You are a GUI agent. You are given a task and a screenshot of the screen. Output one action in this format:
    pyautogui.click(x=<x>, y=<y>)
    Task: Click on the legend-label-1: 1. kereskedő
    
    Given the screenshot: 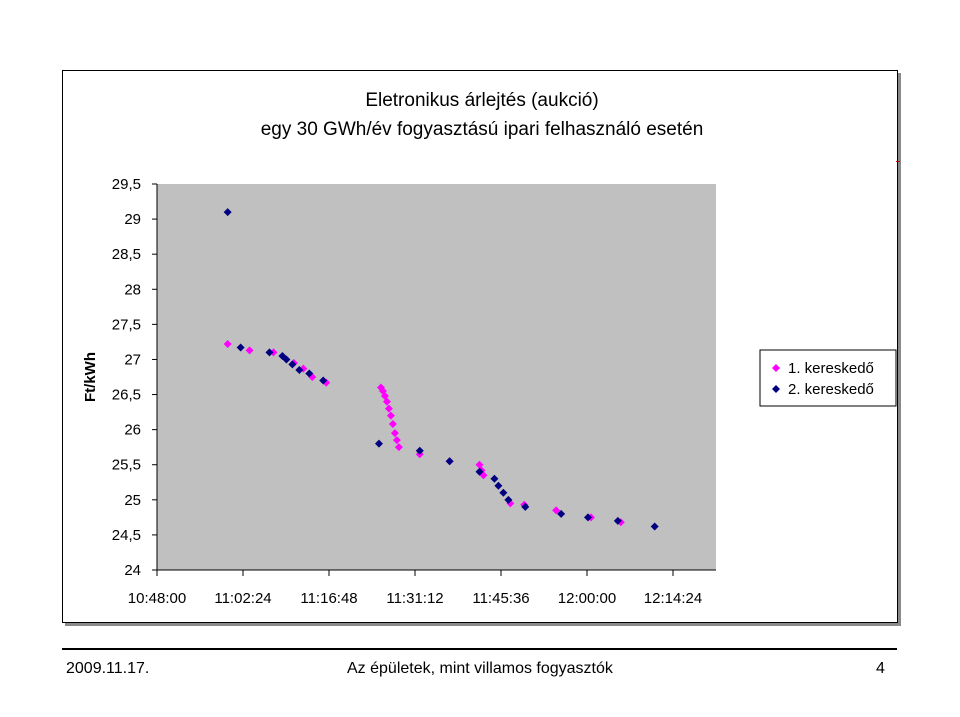 What is the action you would take?
    pyautogui.click(x=831, y=368)
    